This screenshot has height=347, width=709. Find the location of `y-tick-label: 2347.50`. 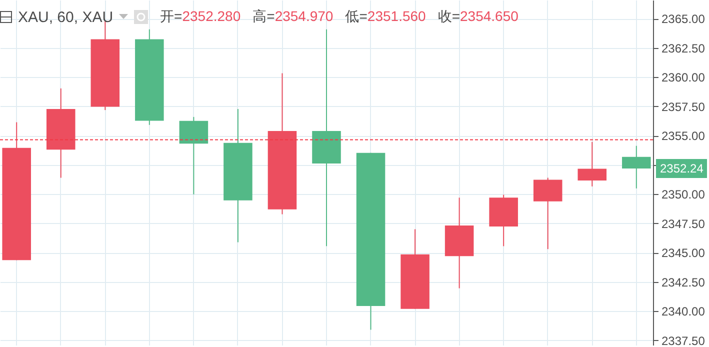

y-tick-label: 2347.50 is located at coordinates (684, 223).